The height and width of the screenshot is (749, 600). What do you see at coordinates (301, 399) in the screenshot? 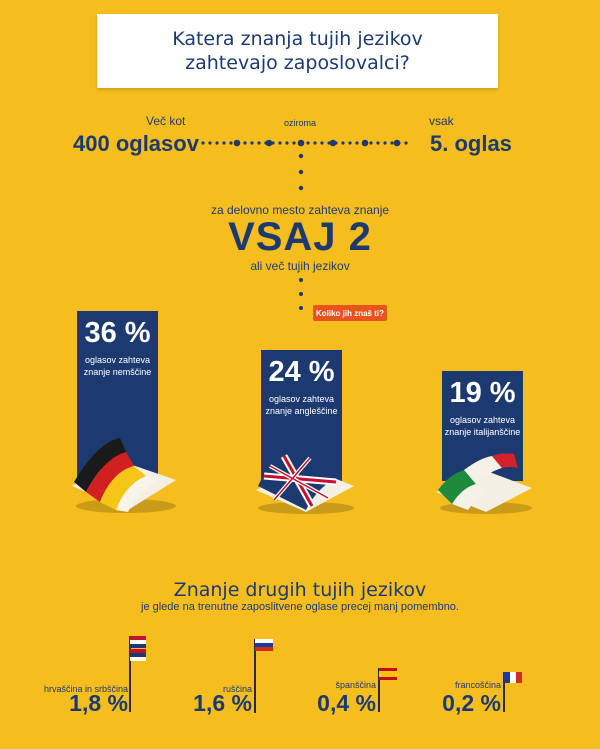
I see `bar-english-desc-1: oglasov zahteva` at bounding box center [301, 399].